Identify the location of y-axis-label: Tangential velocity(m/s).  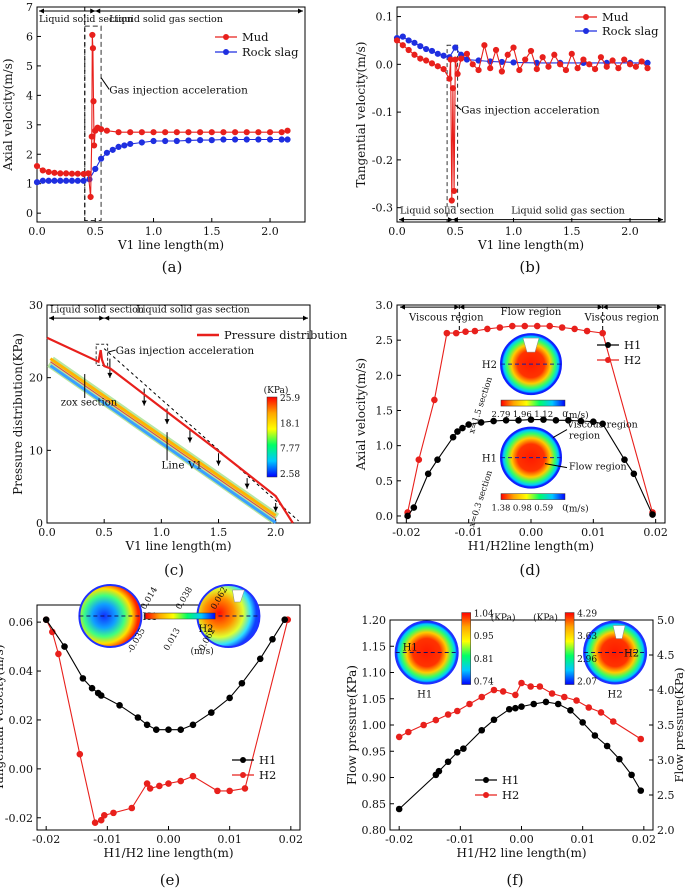
(361, 115).